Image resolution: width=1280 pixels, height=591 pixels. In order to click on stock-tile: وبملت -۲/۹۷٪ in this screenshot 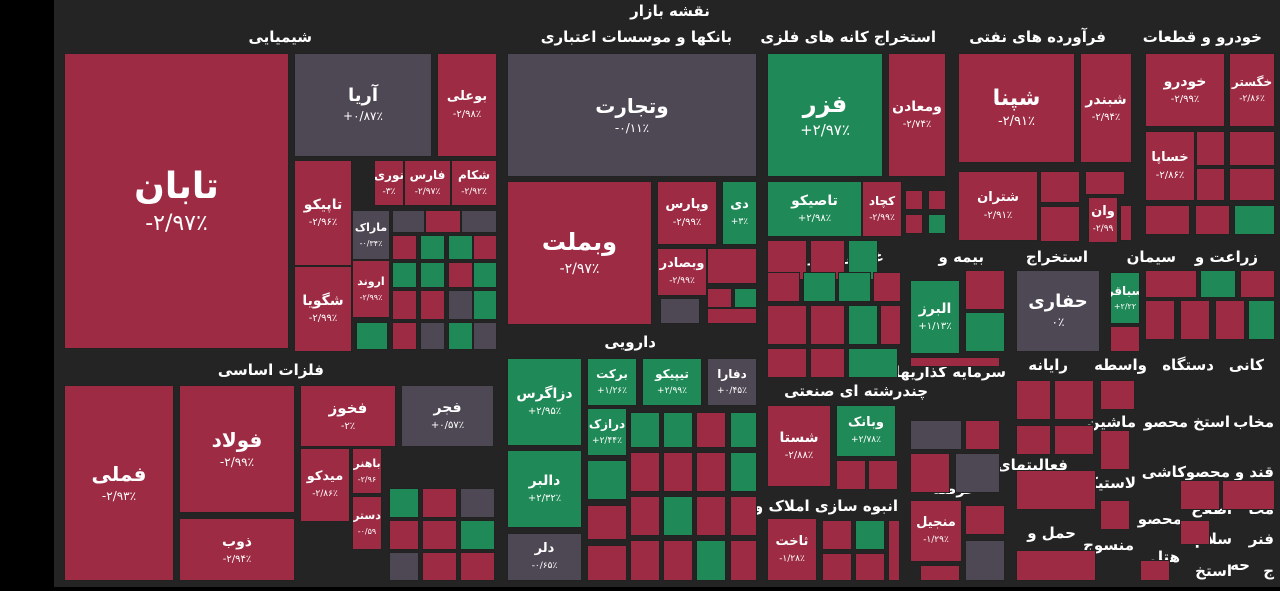, I will do `click(579, 253)`.